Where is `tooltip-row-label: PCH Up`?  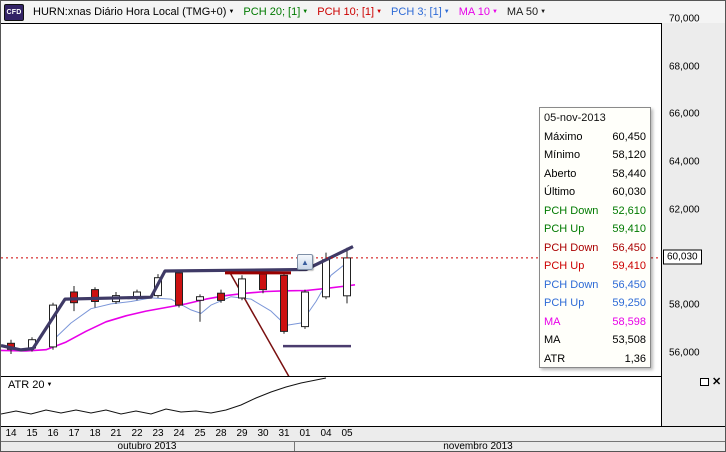
tooltip-row-label: PCH Up is located at coordinates (564, 303).